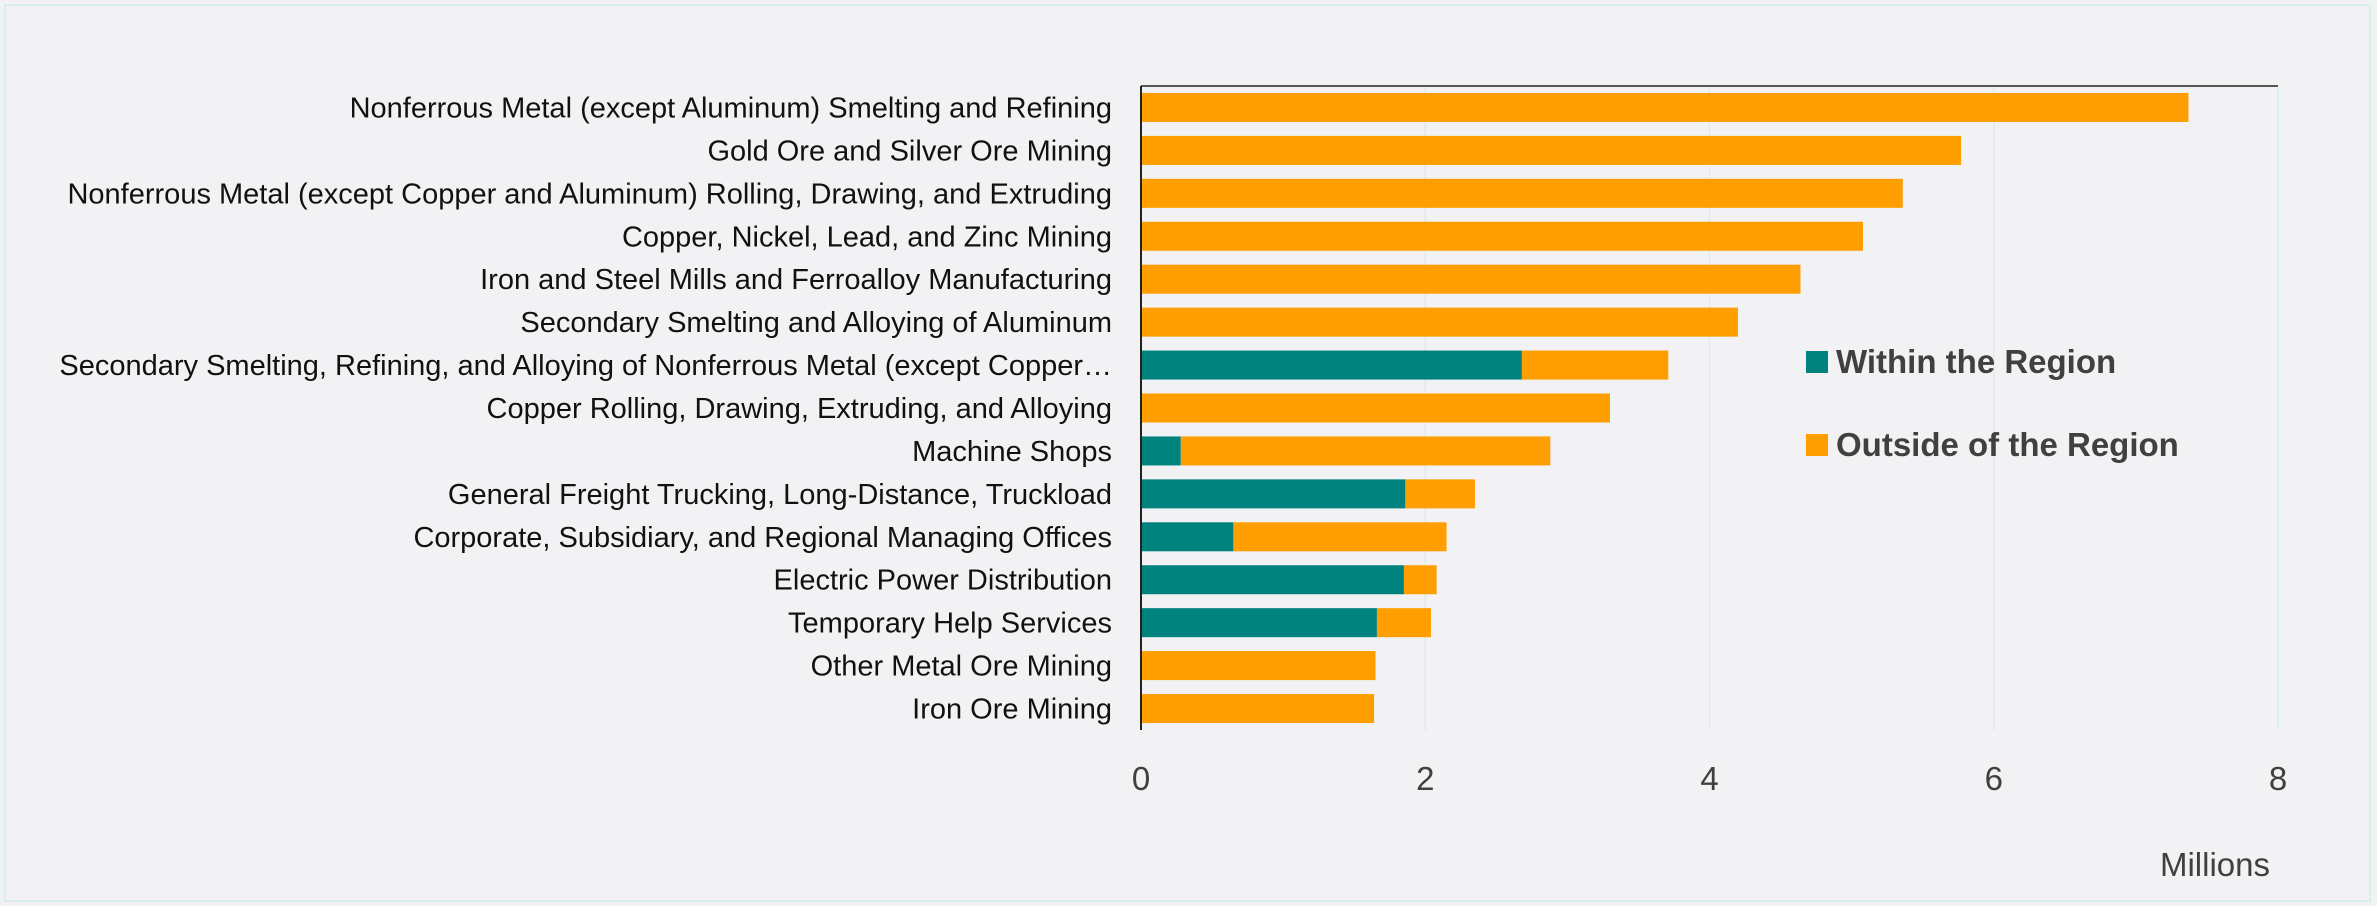  Describe the element at coordinates (1141, 778) in the screenshot. I see `x-tick-label: 0` at that location.